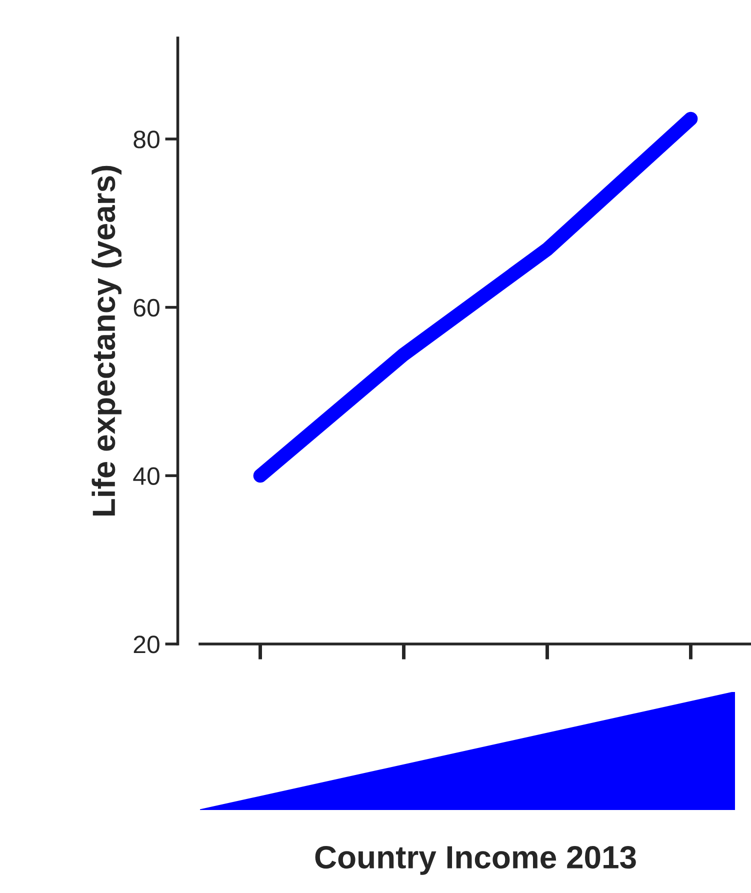 The image size is (751, 893). Describe the element at coordinates (475, 860) in the screenshot. I see `text: Country Income 2013` at that location.